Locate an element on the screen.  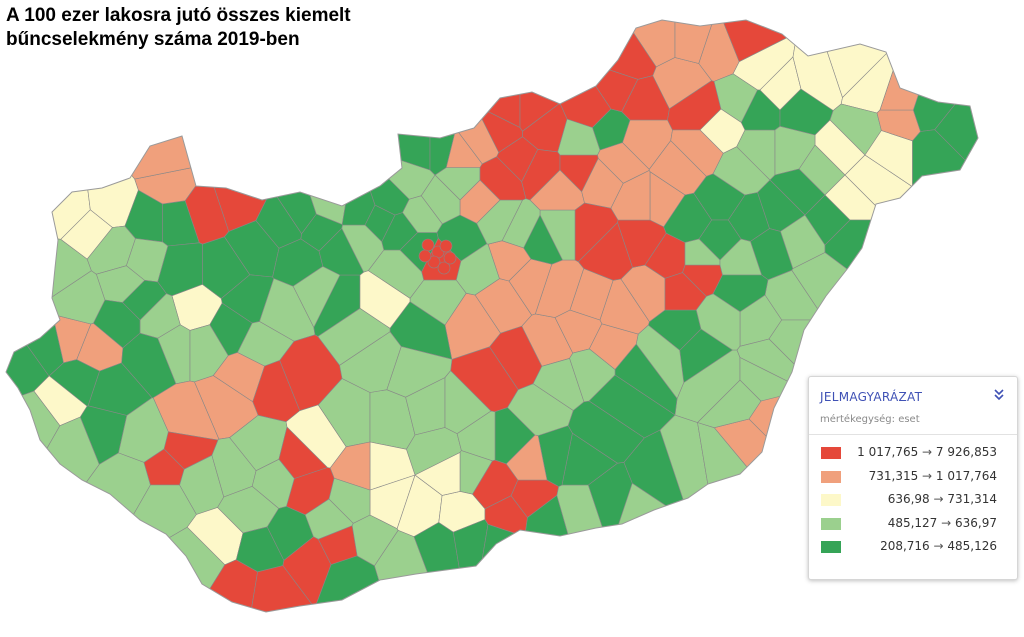
legend-range-label: 1 017,765 → 7 926,853 is located at coordinates (924, 452).